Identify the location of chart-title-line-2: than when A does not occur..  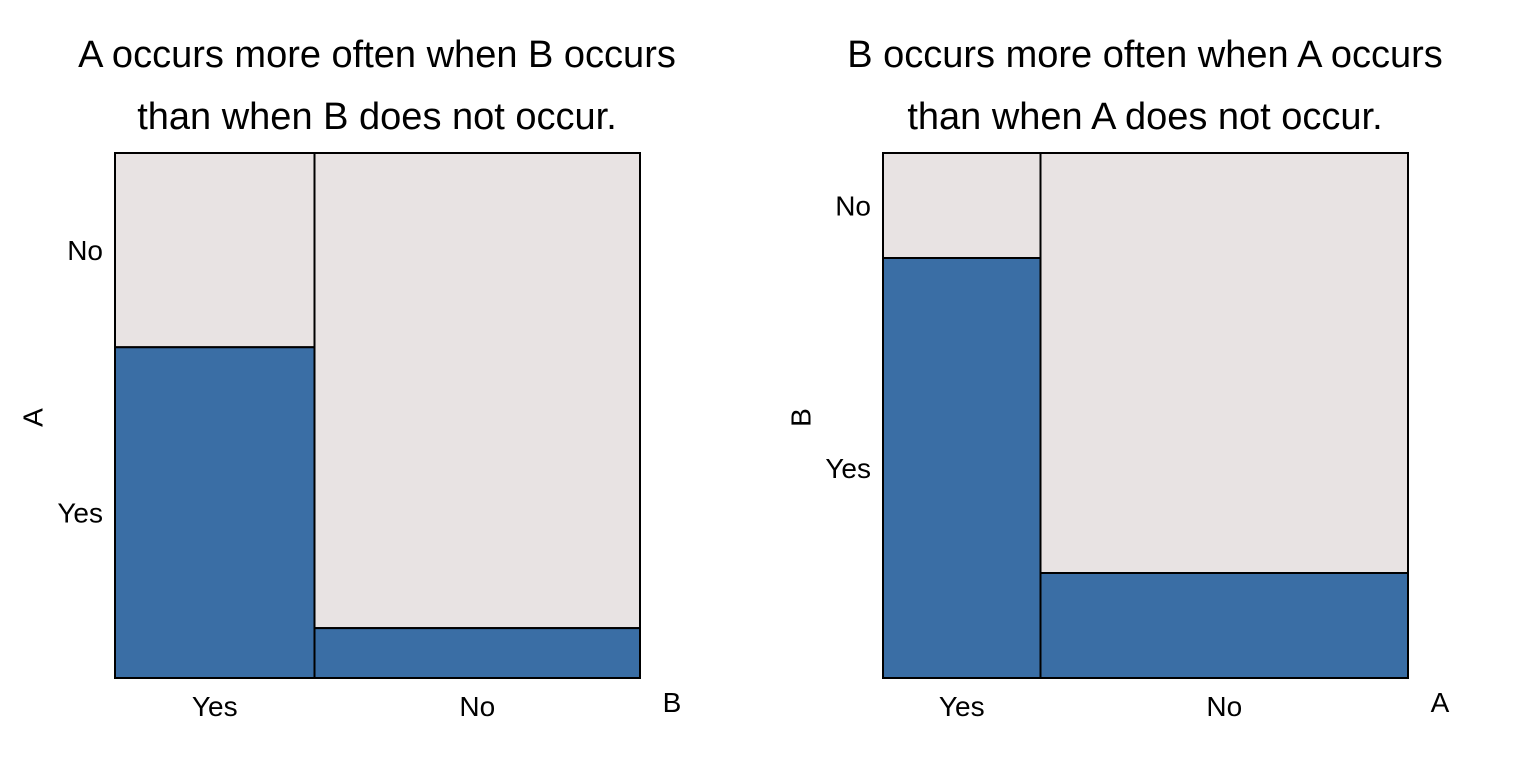
(1144, 117).